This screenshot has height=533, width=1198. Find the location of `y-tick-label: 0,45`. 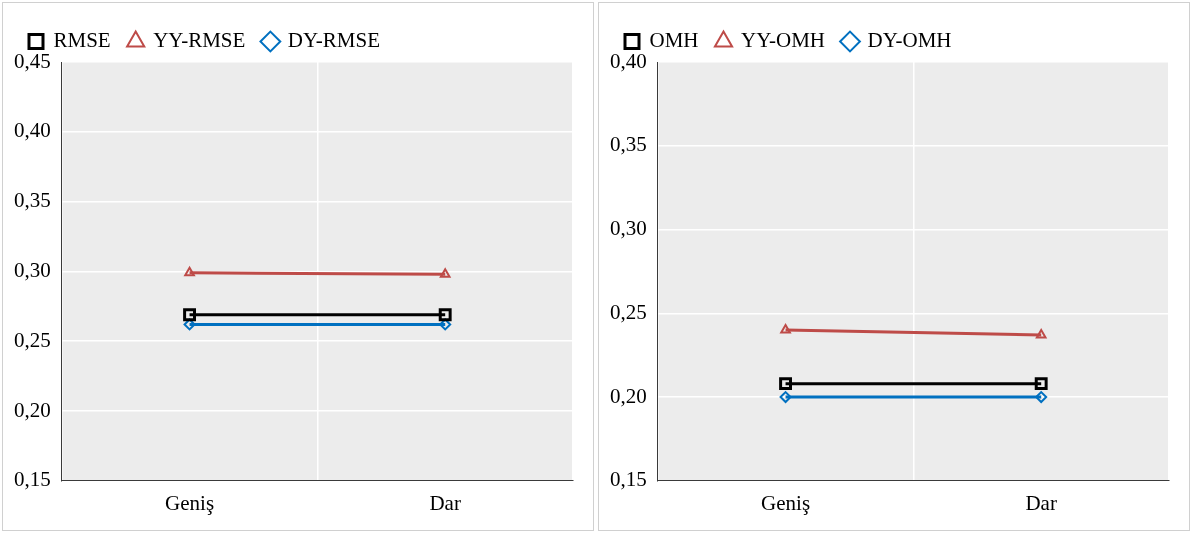

y-tick-label: 0,45 is located at coordinates (32, 60).